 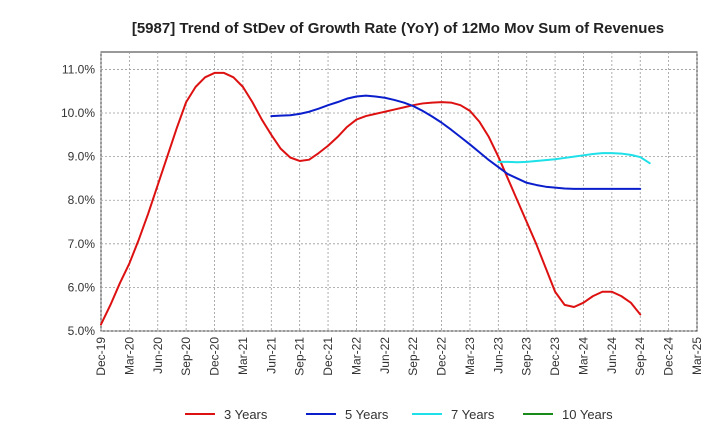 What do you see at coordinates (82, 157) in the screenshot?
I see `y-tick-label: 9.0%` at bounding box center [82, 157].